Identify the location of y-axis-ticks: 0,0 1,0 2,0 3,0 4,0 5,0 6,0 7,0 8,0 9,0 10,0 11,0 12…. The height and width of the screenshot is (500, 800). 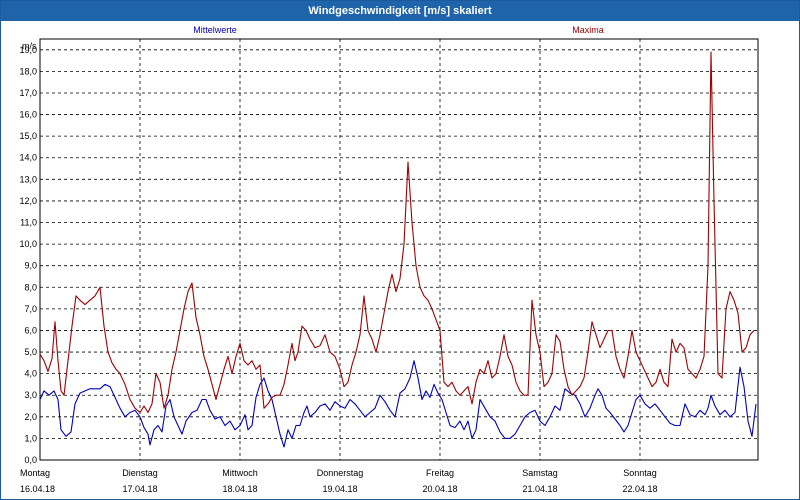
(28, 255).